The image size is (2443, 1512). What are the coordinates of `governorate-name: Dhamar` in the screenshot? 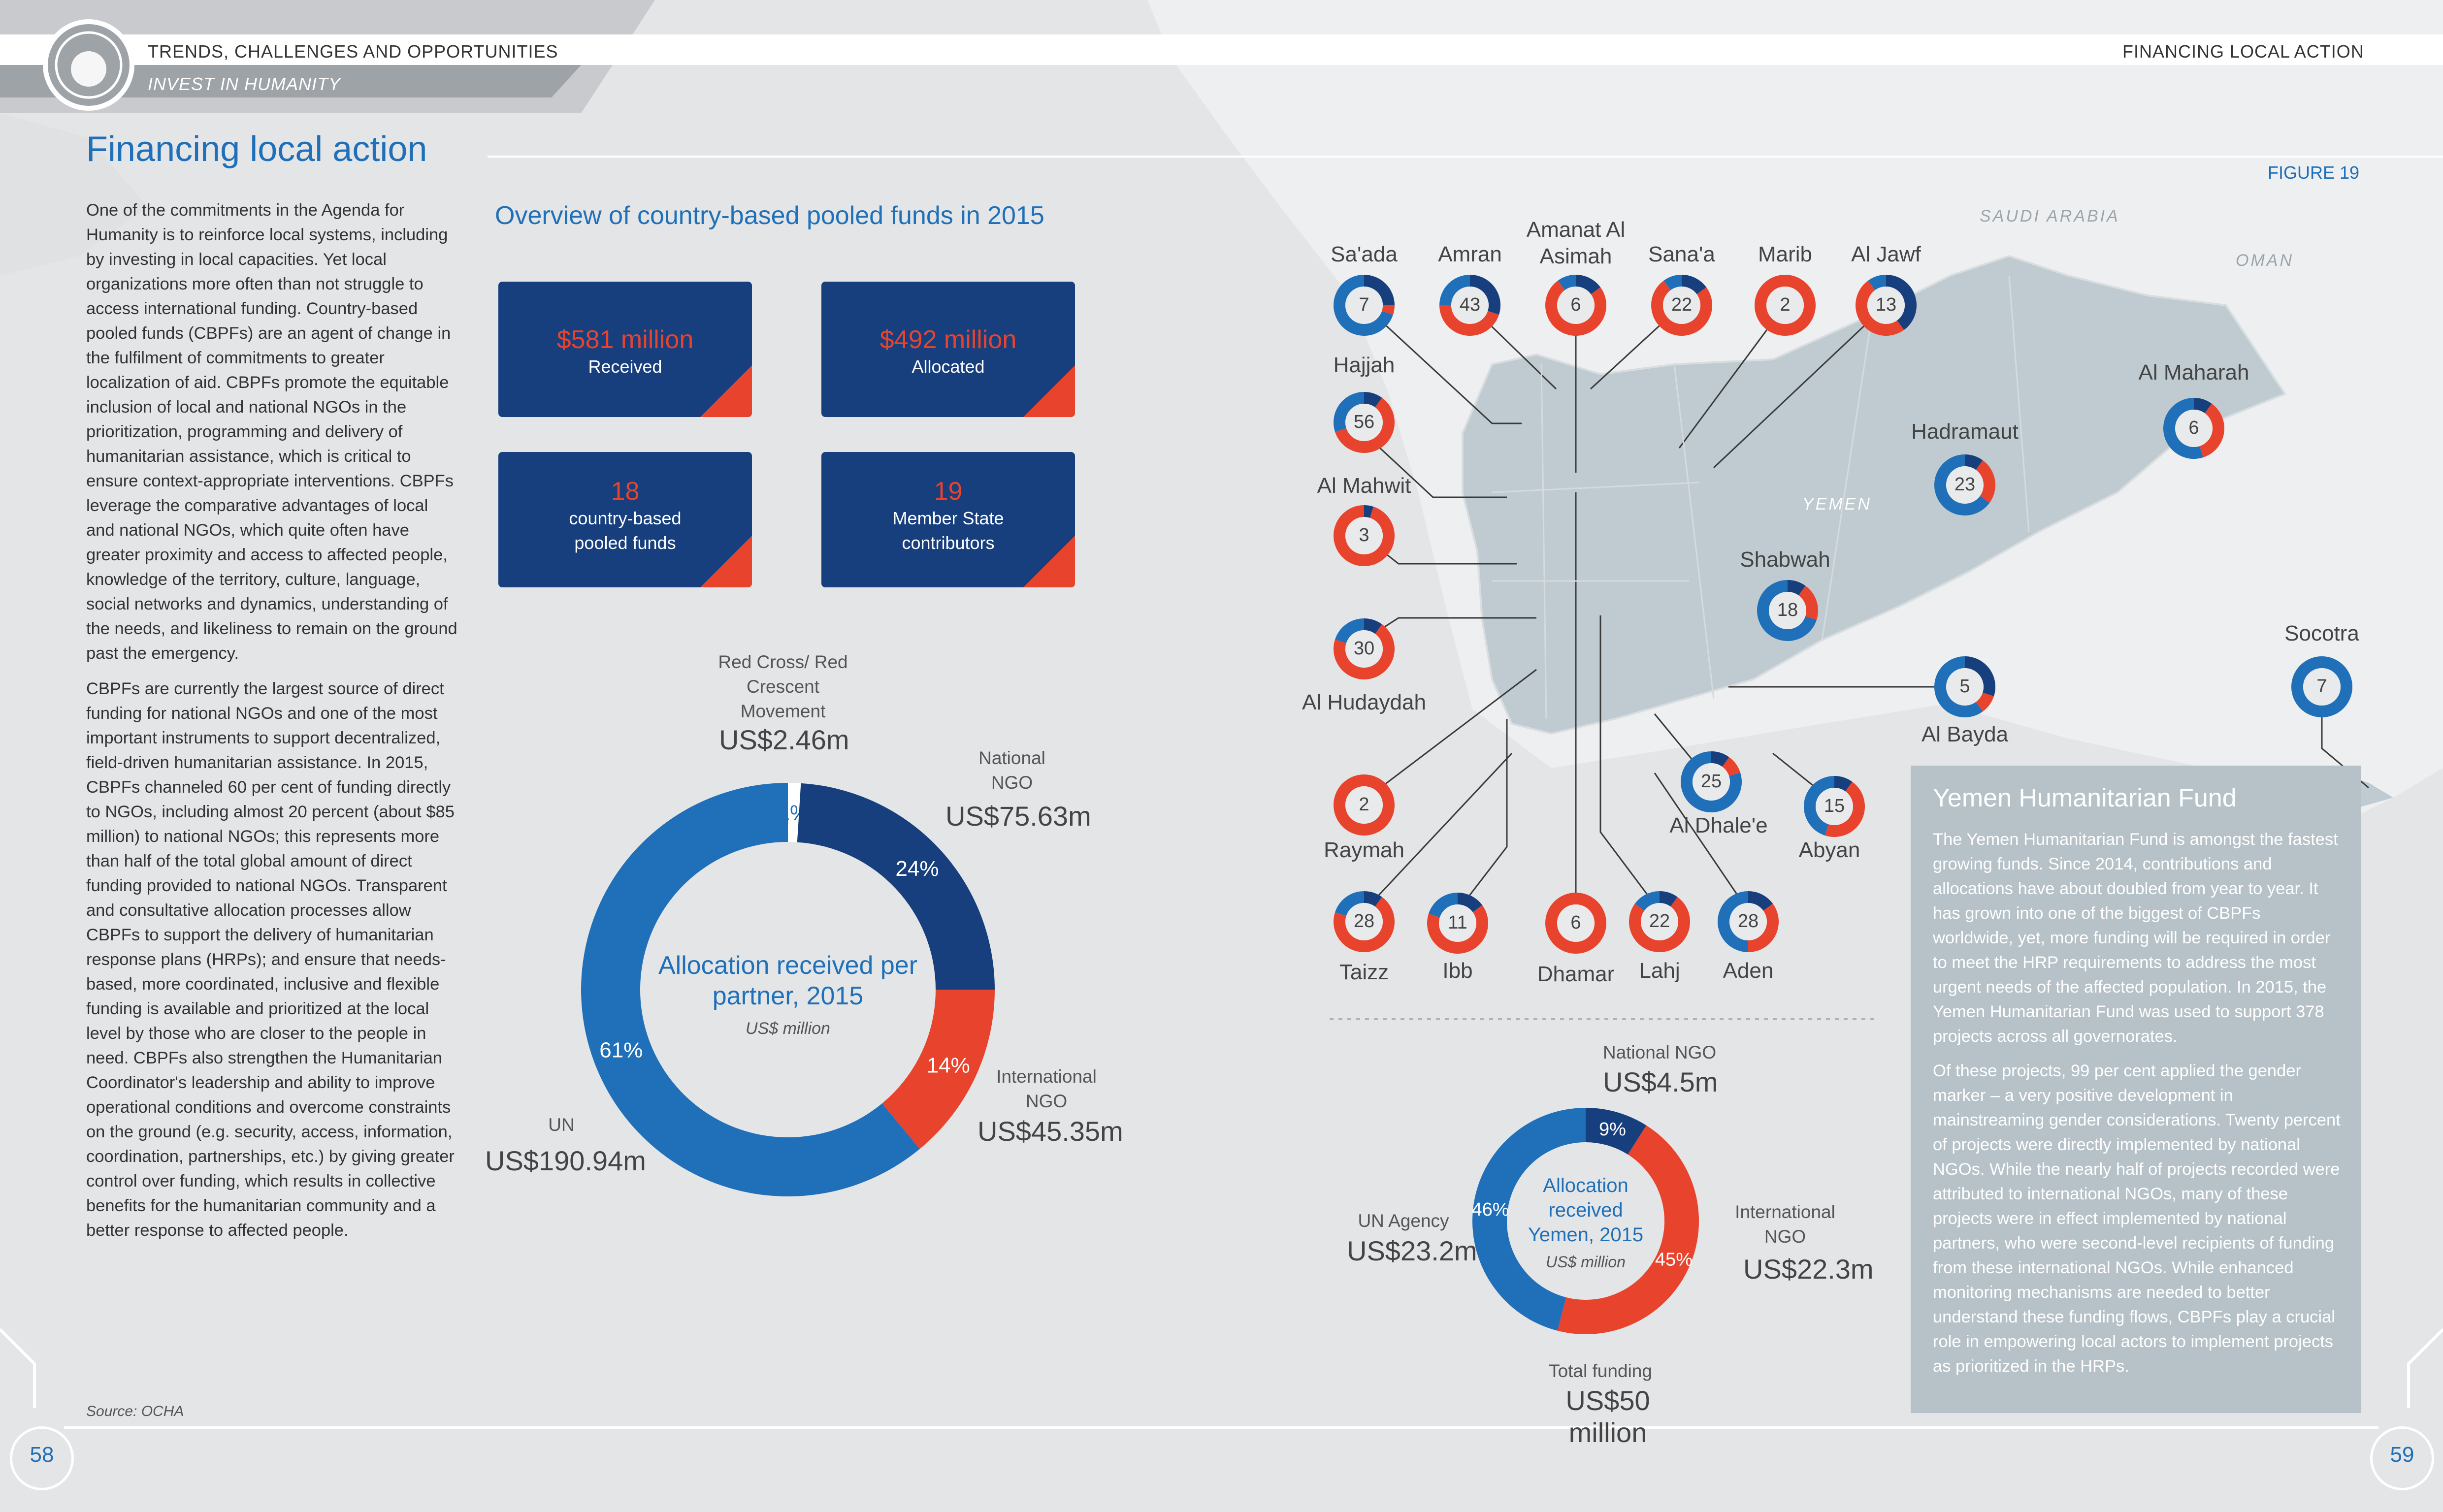 It's located at (1576, 974).